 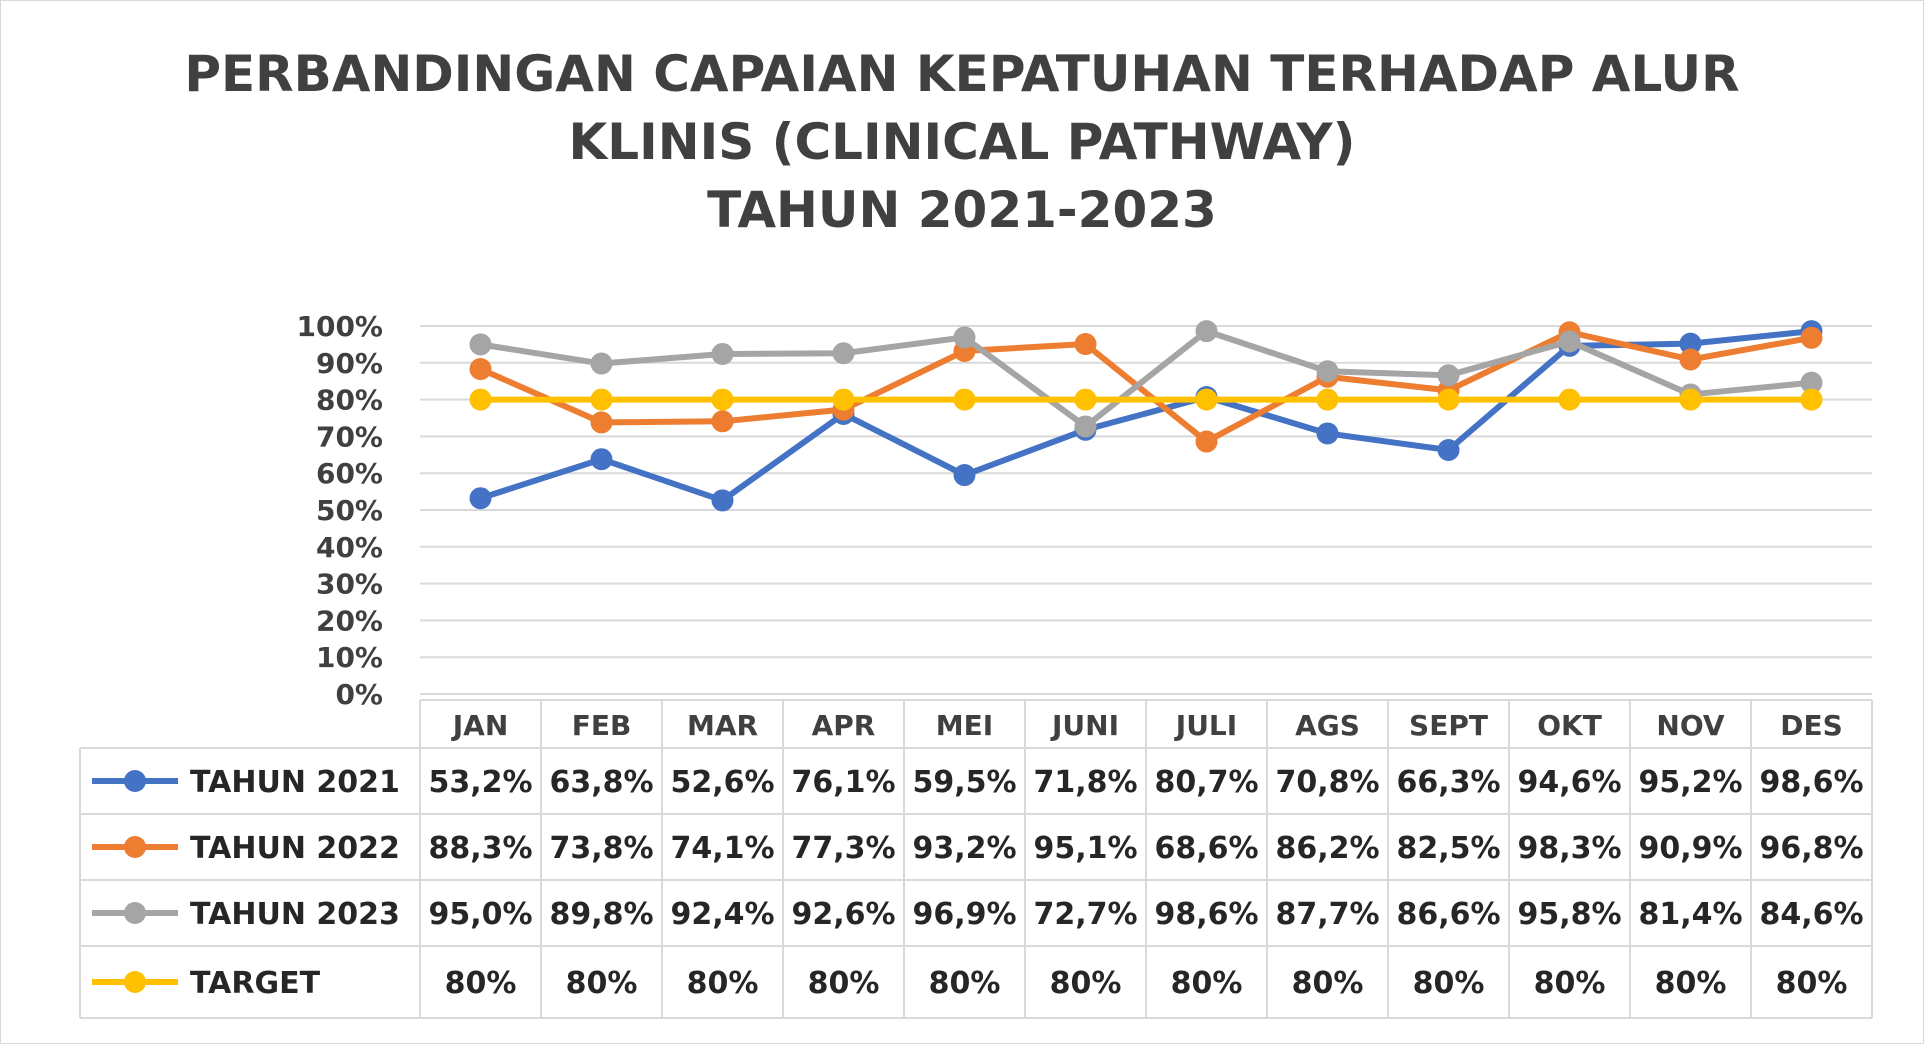 What do you see at coordinates (1569, 725) in the screenshot?
I see `x-tick-label: OKT` at bounding box center [1569, 725].